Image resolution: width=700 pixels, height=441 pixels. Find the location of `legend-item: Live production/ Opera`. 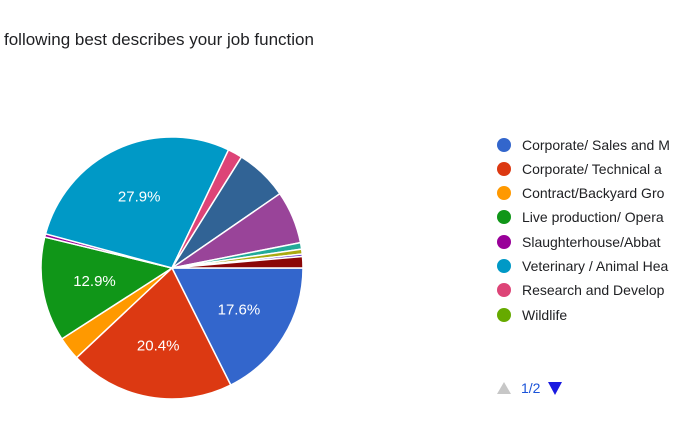

legend-item: Live production/ Opera is located at coordinates (583, 217).